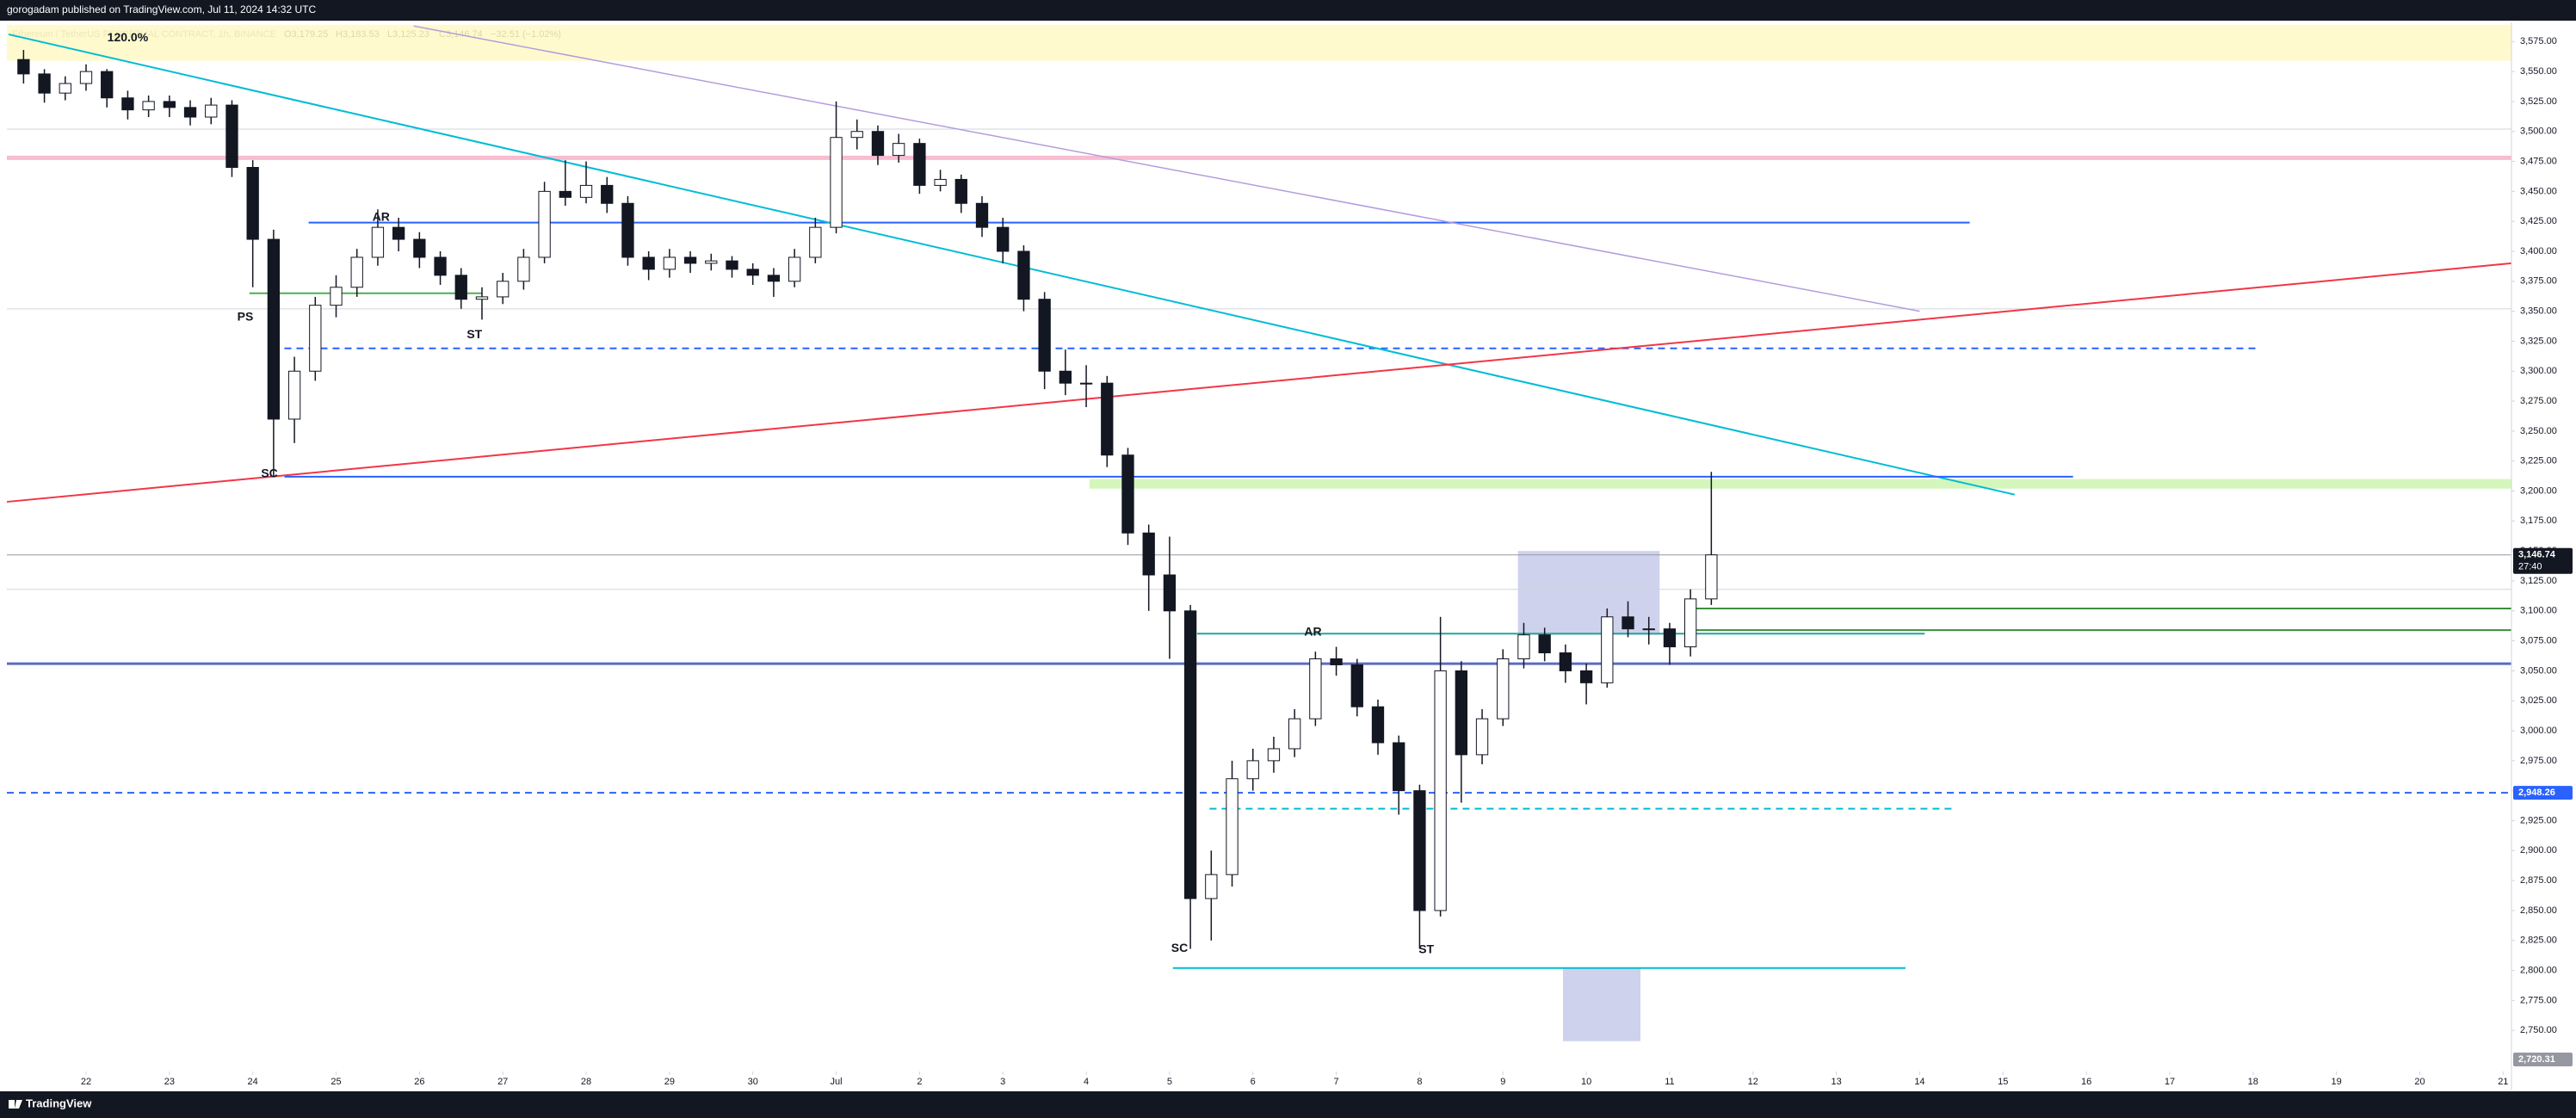 The width and height of the screenshot is (2576, 1118). Describe the element at coordinates (753, 1082) in the screenshot. I see `x-tick-label: 30` at that location.